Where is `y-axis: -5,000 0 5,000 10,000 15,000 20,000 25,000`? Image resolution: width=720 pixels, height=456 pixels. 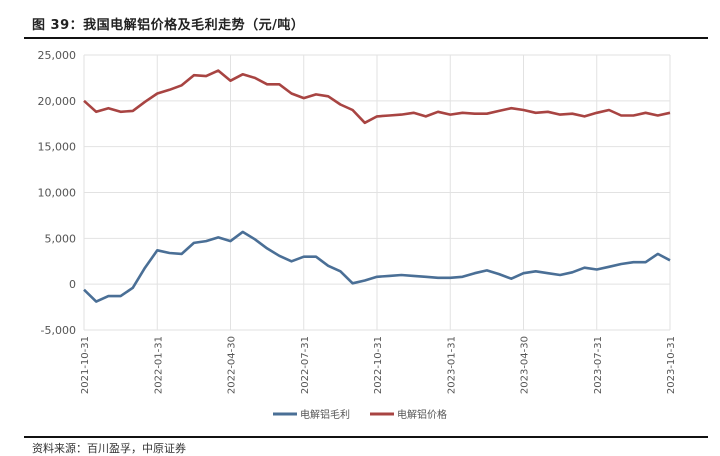
y-axis: -5,000 0 5,000 10,000 15,000 20,000 25,000 is located at coordinates (57, 193).